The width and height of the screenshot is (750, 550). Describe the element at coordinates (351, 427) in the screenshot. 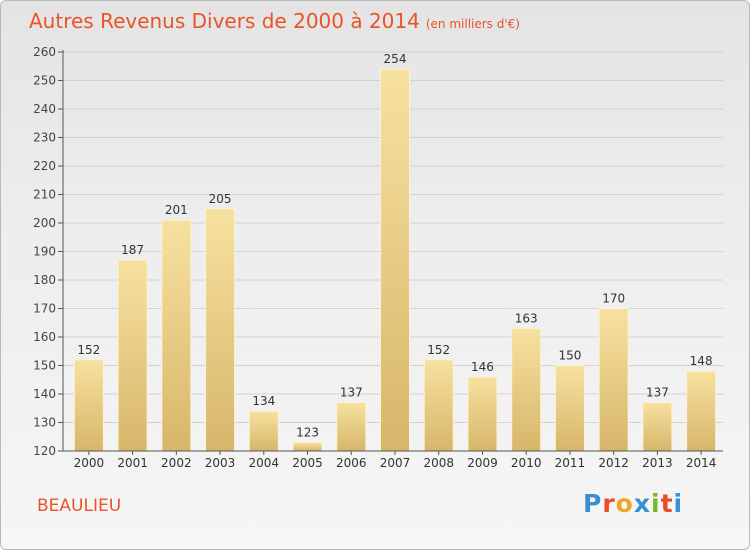

I see `bar-2006` at that location.